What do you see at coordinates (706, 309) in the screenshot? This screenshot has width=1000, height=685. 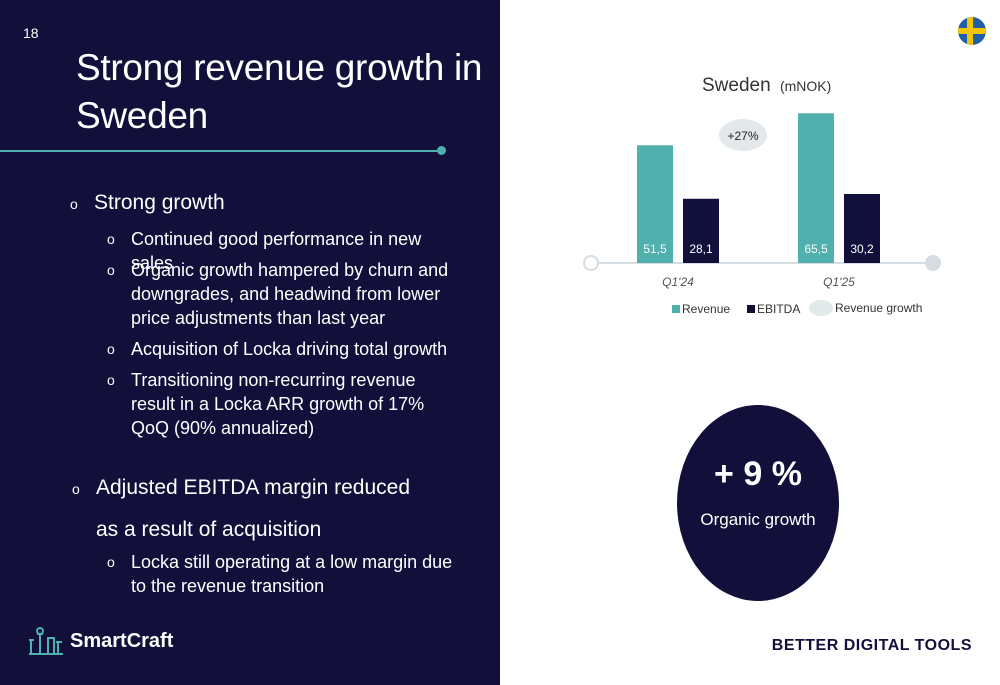 I see `legend-label: Revenue` at bounding box center [706, 309].